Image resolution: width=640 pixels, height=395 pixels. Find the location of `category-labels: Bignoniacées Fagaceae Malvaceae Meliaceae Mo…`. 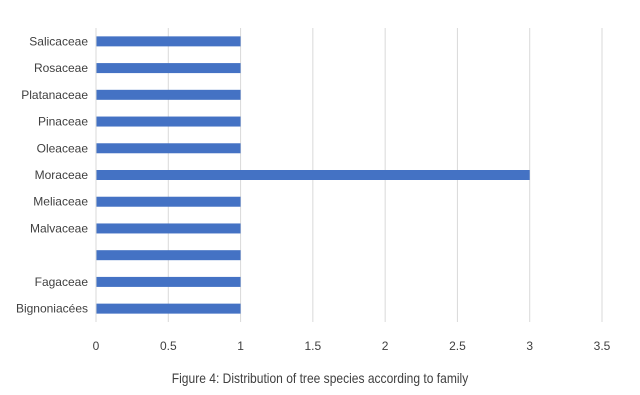

category-labels: Bignoniacées Fagaceae Malvaceae Meliaceae Mo… is located at coordinates (52, 174).